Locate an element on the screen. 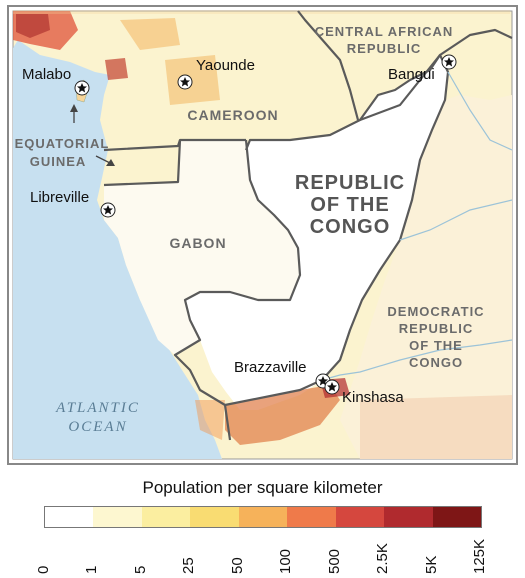 This screenshot has width=525, height=578. drc-label-1: DEMOCRATIC is located at coordinates (435, 311).